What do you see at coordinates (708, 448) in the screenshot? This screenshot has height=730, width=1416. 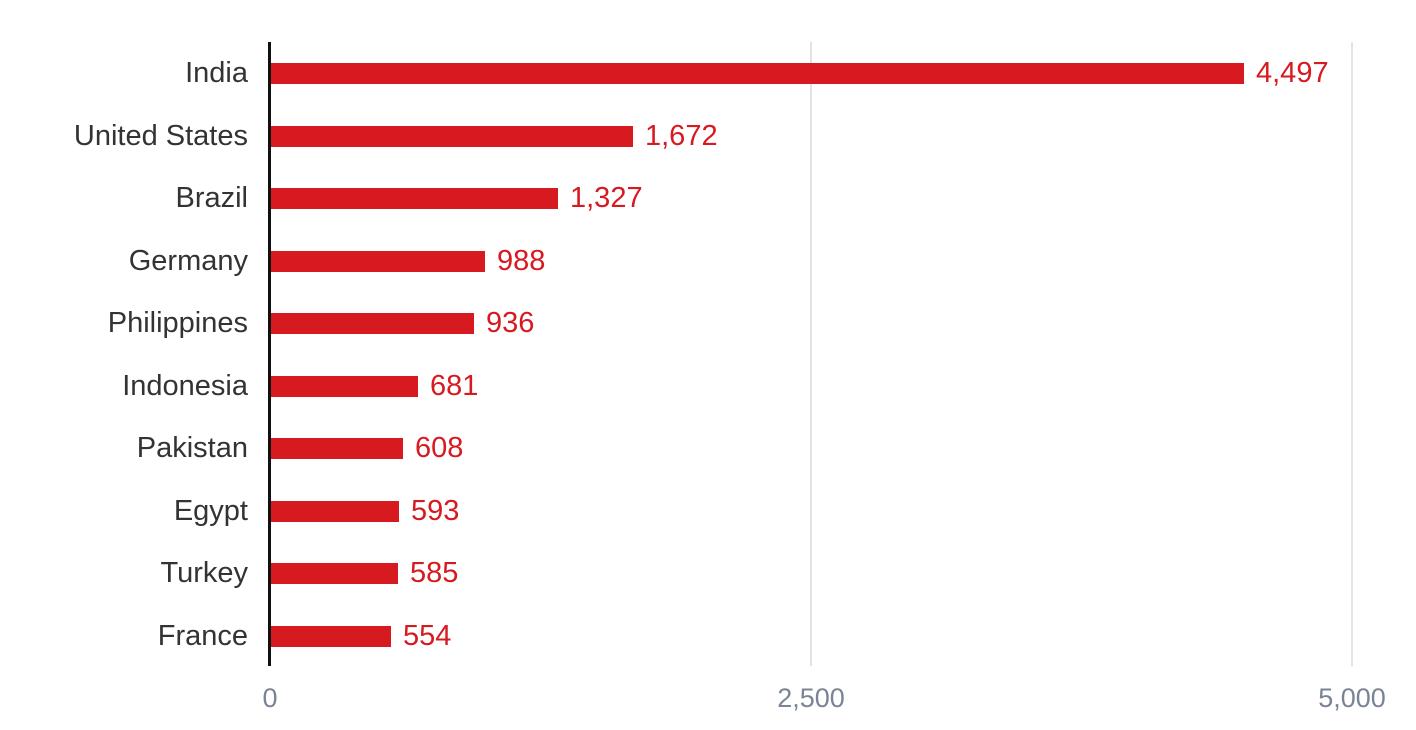 I see `bar-row: Pakistan 608` at bounding box center [708, 448].